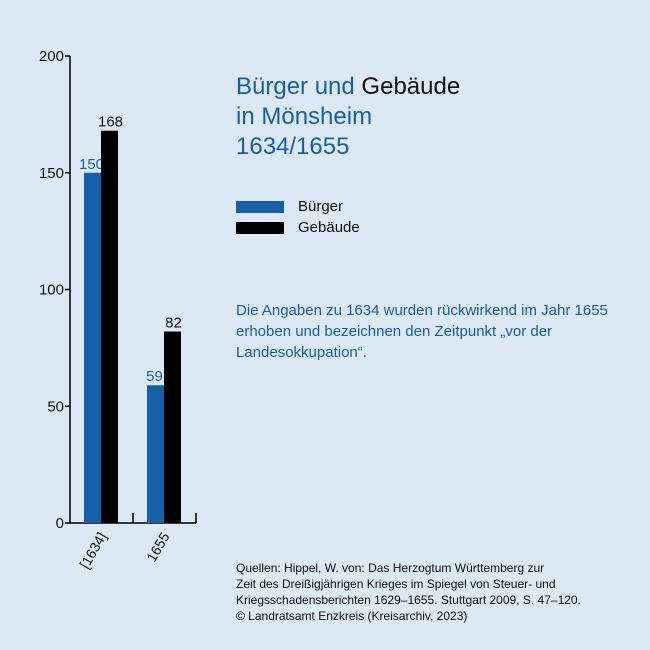 The width and height of the screenshot is (650, 650). What do you see at coordinates (295, 86) in the screenshot?
I see `title-line1-blue: Bürger und` at bounding box center [295, 86].